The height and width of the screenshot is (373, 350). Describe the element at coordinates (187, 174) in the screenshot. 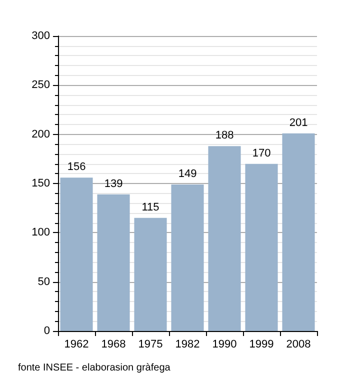

I see `data-label: 149` at that location.